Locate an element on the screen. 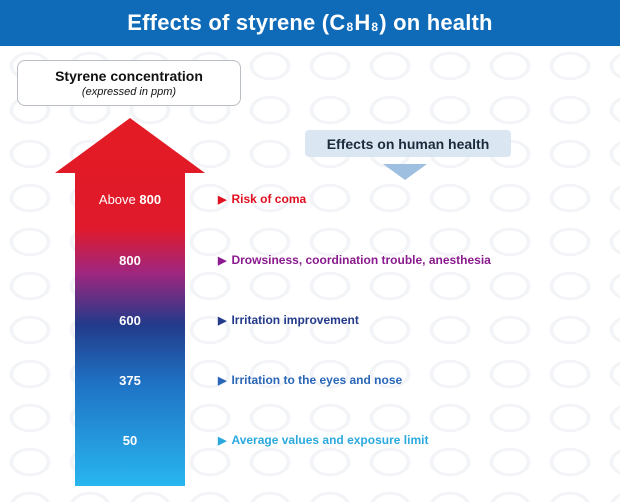  concentration-label-box: Styrene concentration (expressed in ppm) is located at coordinates (129, 83).